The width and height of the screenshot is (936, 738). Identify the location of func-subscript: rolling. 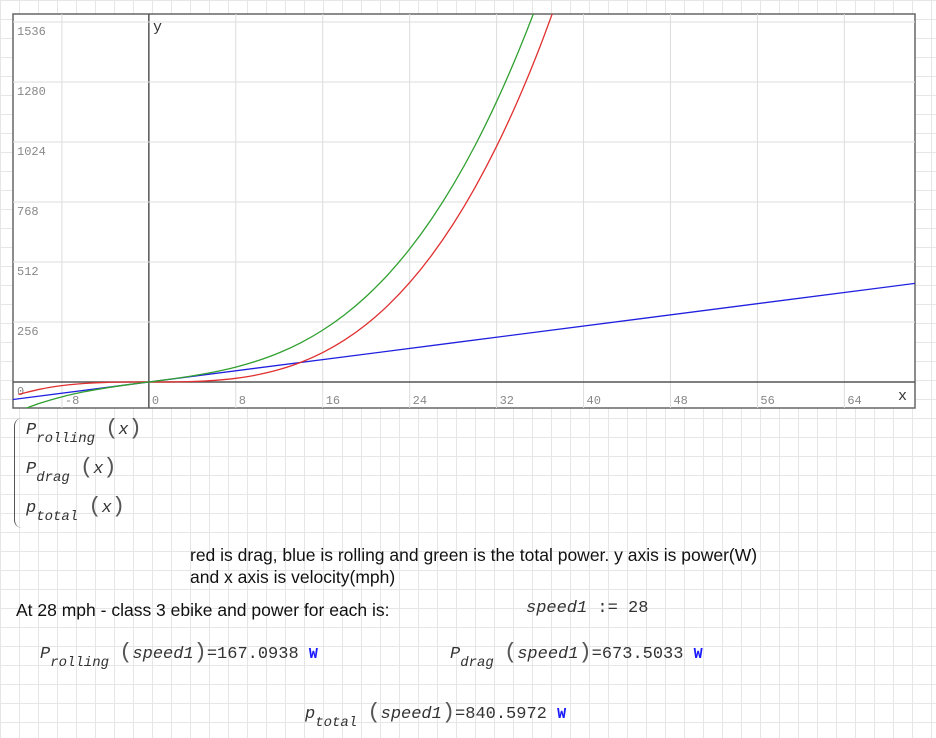
(66, 439).